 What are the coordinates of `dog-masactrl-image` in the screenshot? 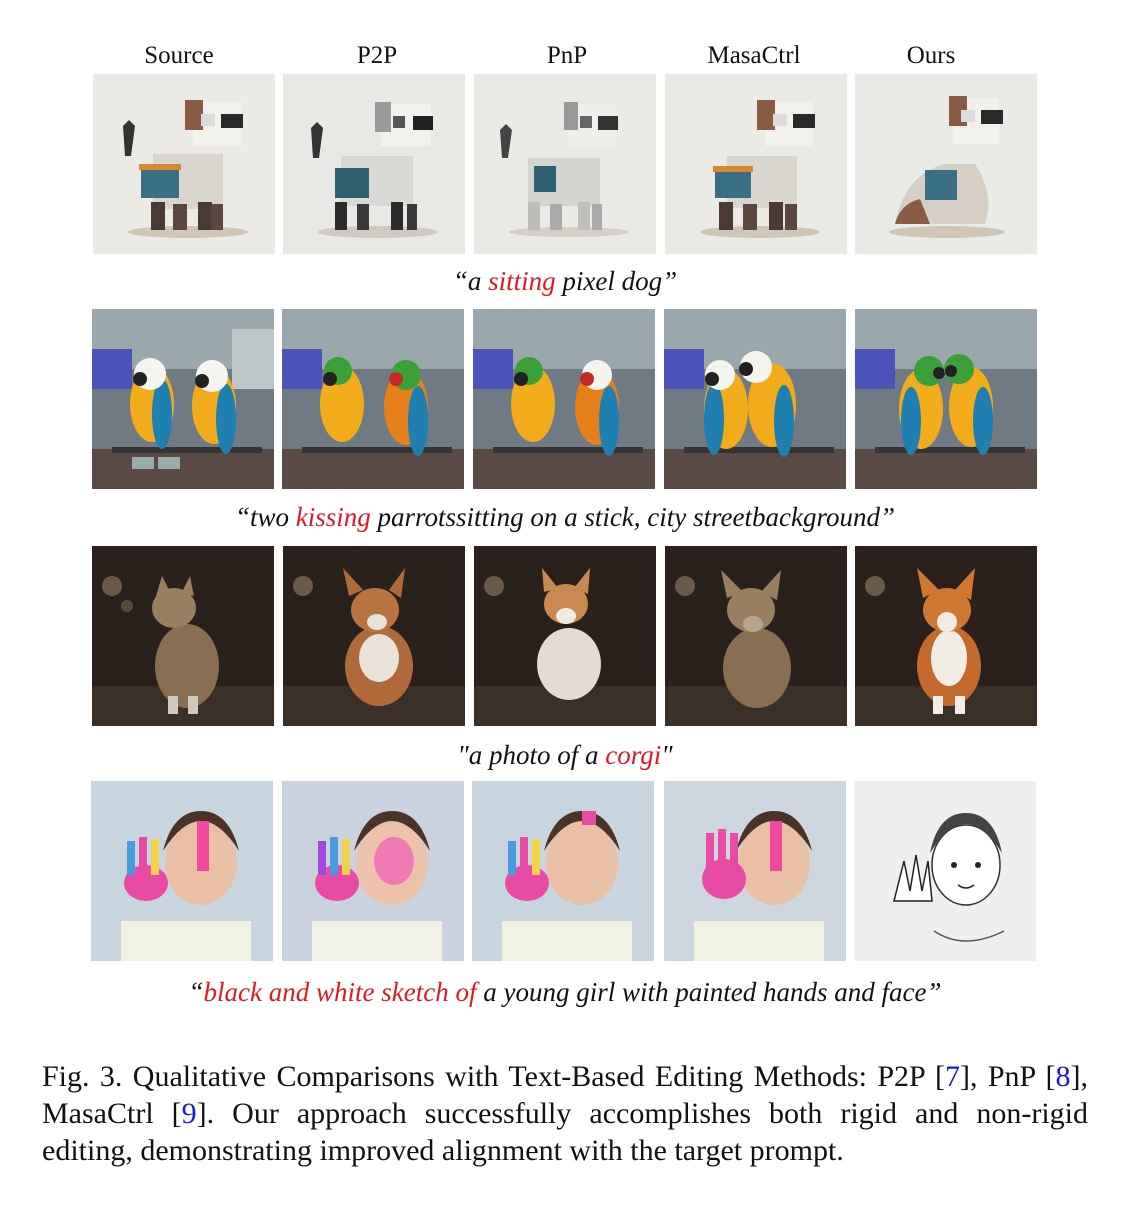 It's located at (756, 164).